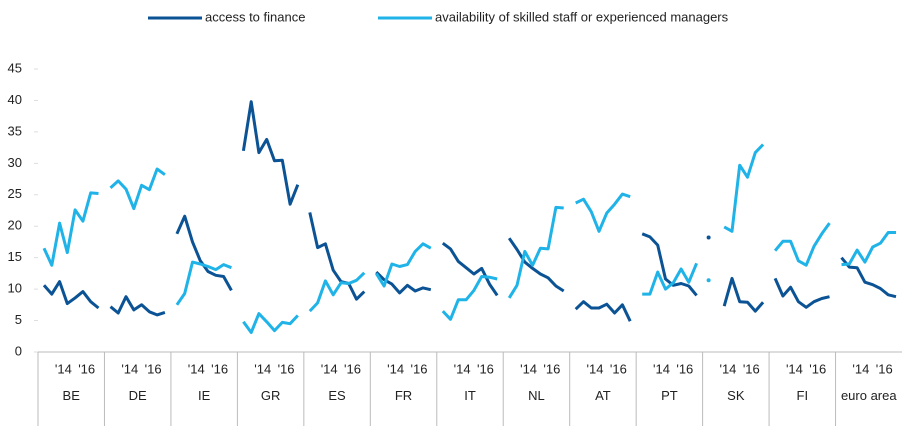 Image resolution: width=902 pixels, height=426 pixels. Describe the element at coordinates (15, 193) in the screenshot. I see `y-tick-label: 25` at that location.